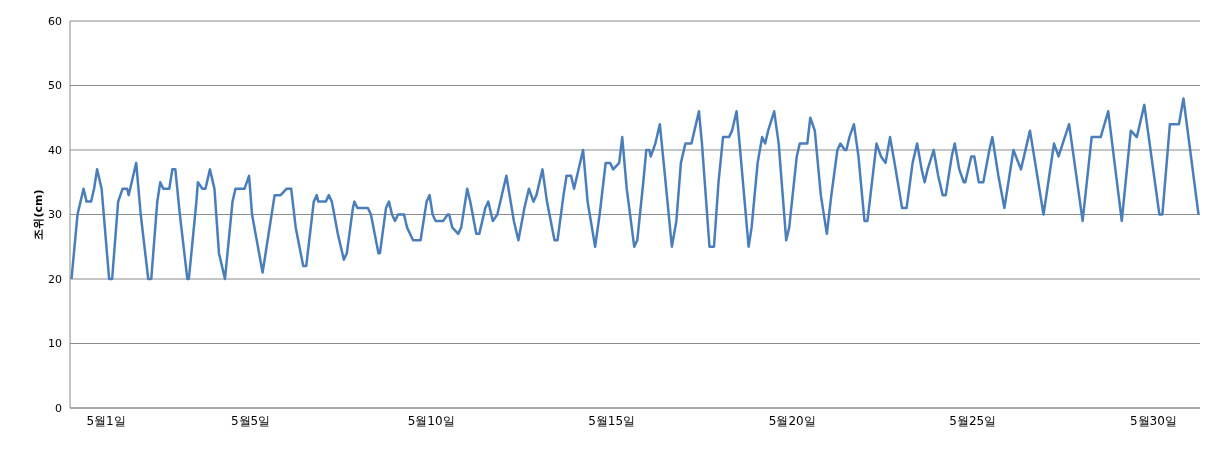 The height and width of the screenshot is (466, 1214). What do you see at coordinates (106, 420) in the screenshot?
I see `x-tick-label: 5월1일` at bounding box center [106, 420].